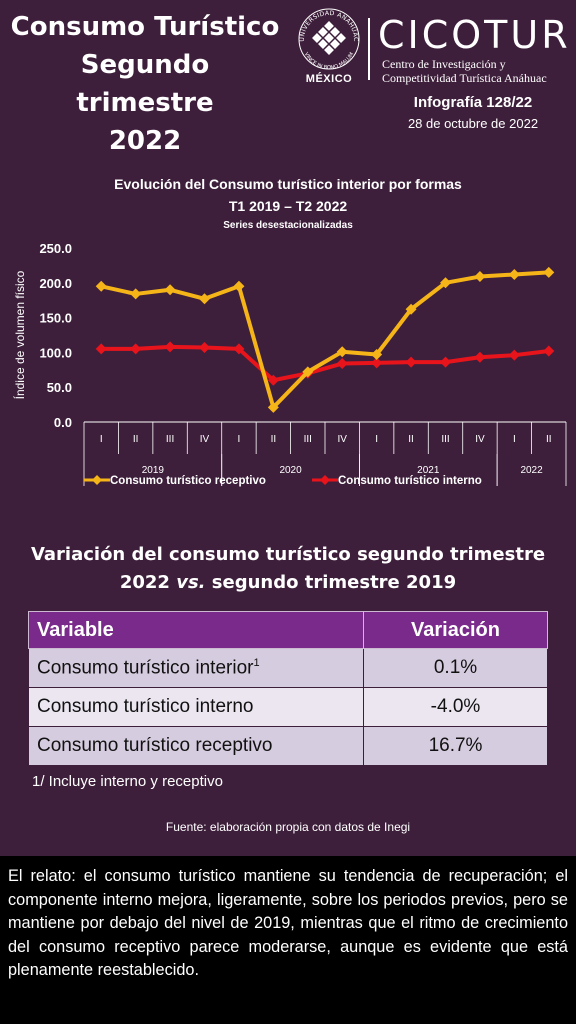 This screenshot has height=1024, width=576. I want to click on footnote-marker: 1, so click(256, 662).